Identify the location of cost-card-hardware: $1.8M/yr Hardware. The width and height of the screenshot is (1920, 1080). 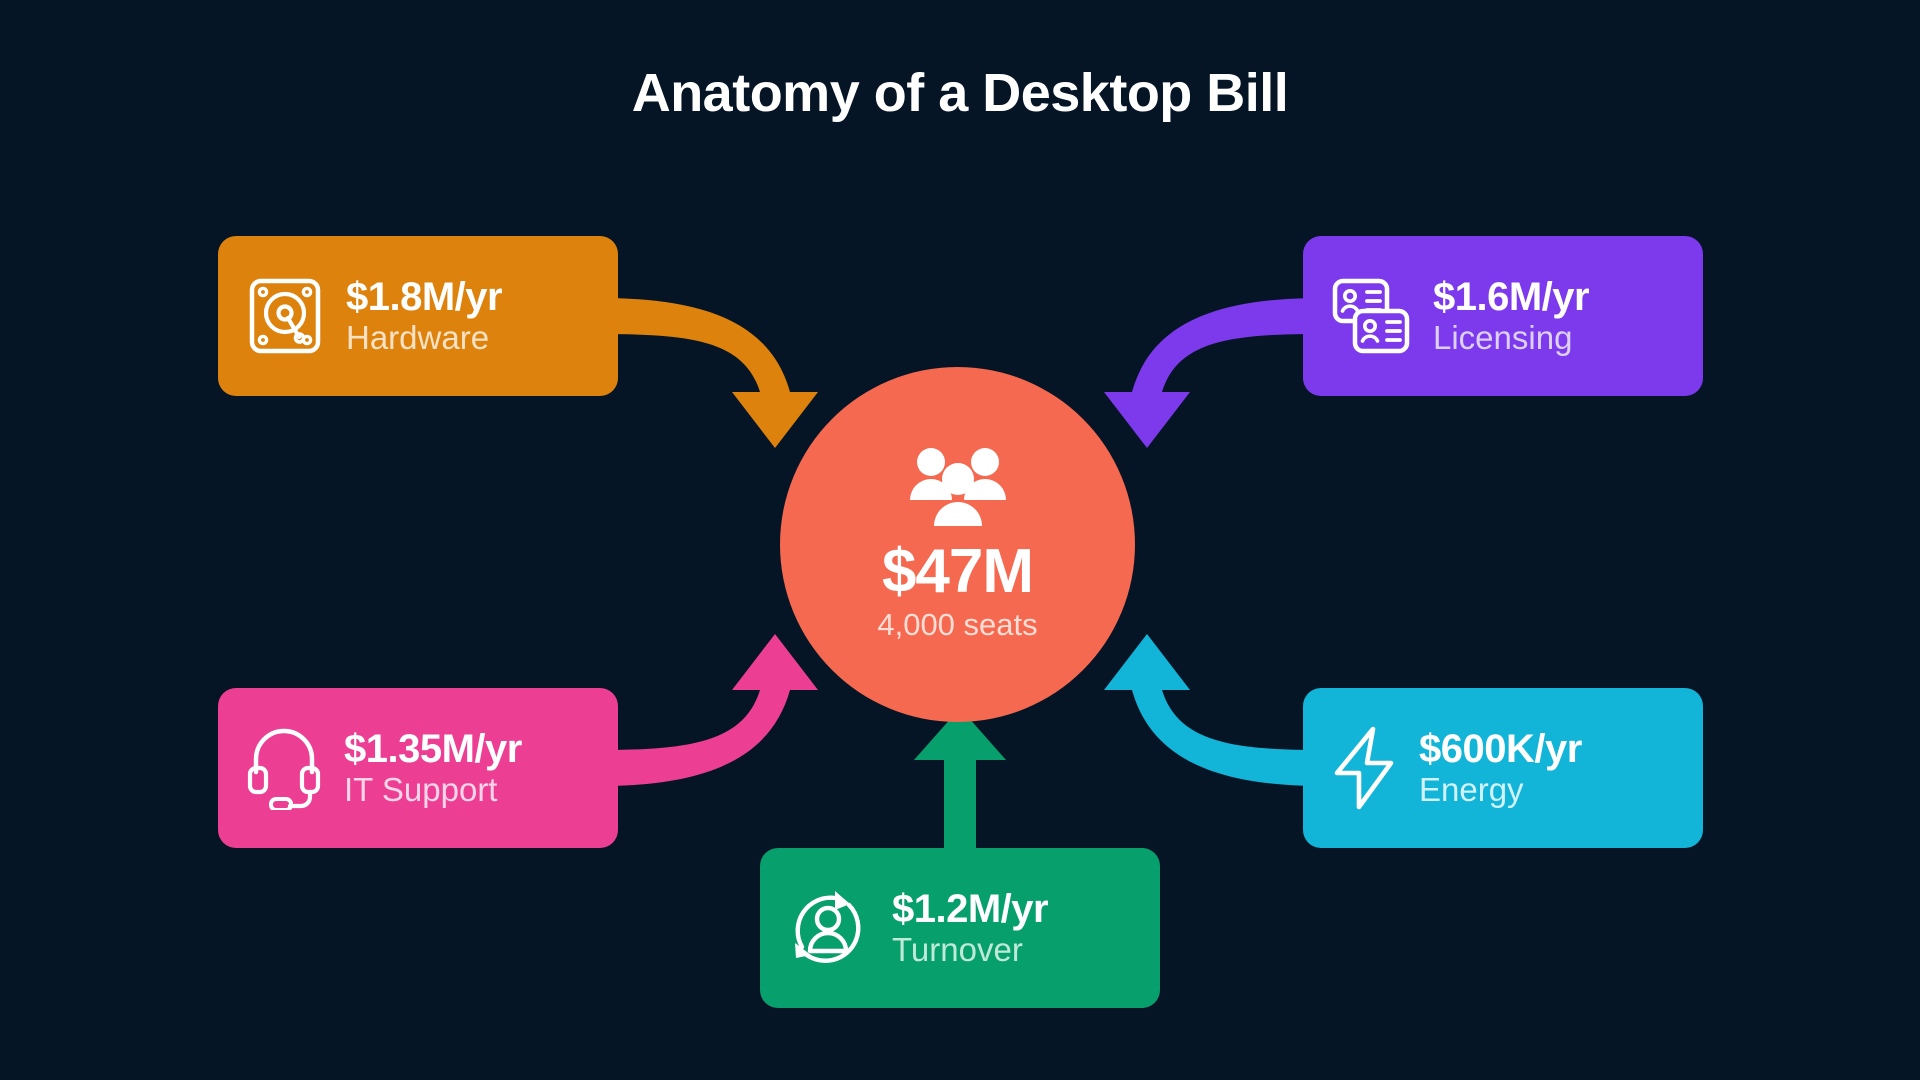
(418, 316).